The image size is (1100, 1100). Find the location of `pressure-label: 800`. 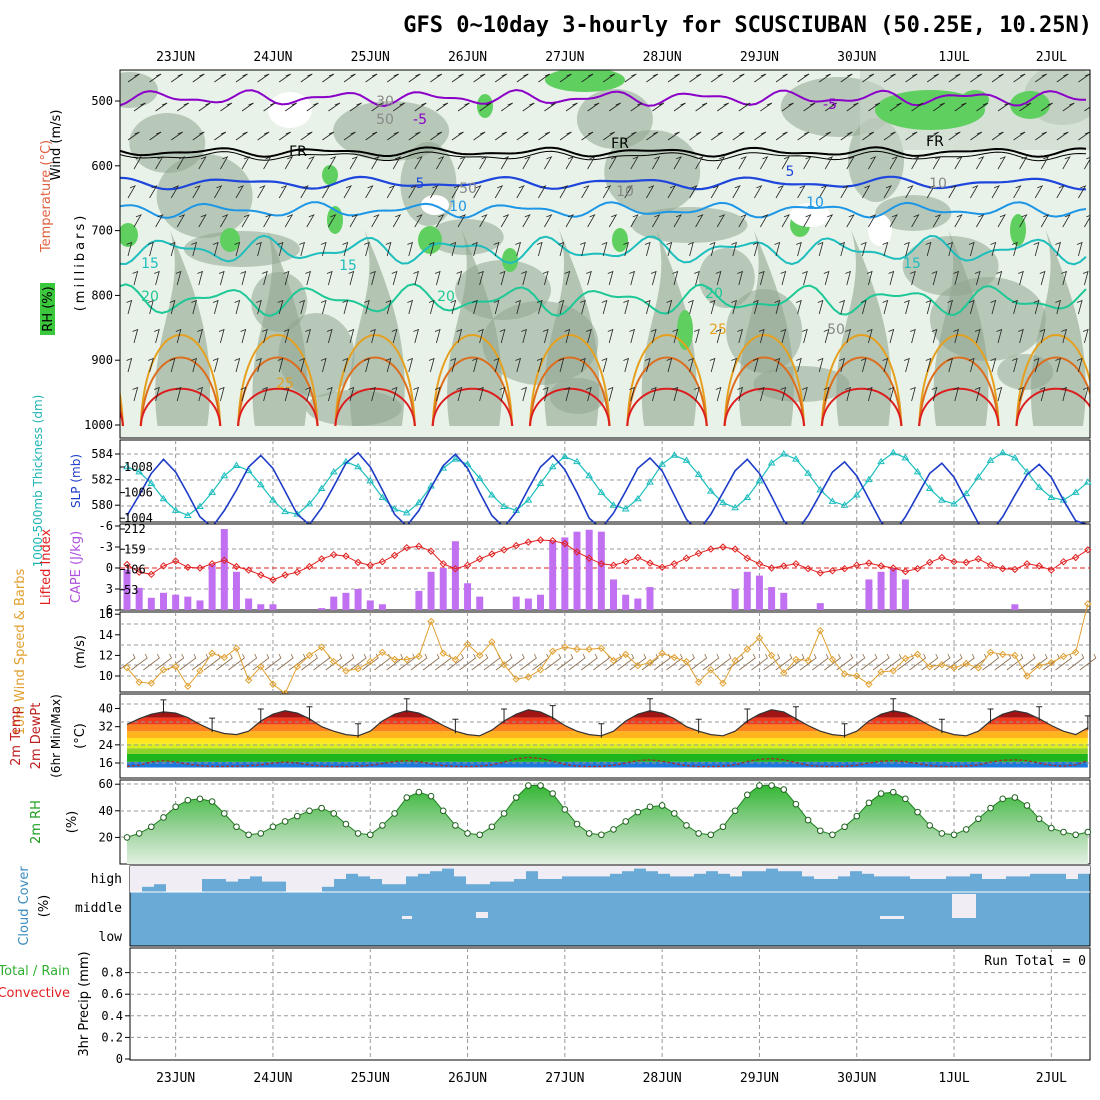

pressure-label: 800 is located at coordinates (102, 295).